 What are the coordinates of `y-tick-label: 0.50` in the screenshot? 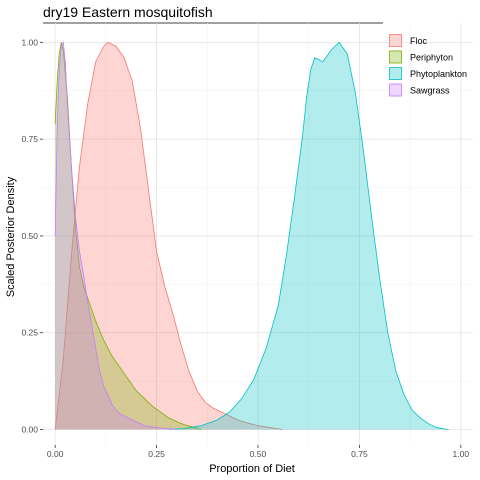 It's located at (29, 236).